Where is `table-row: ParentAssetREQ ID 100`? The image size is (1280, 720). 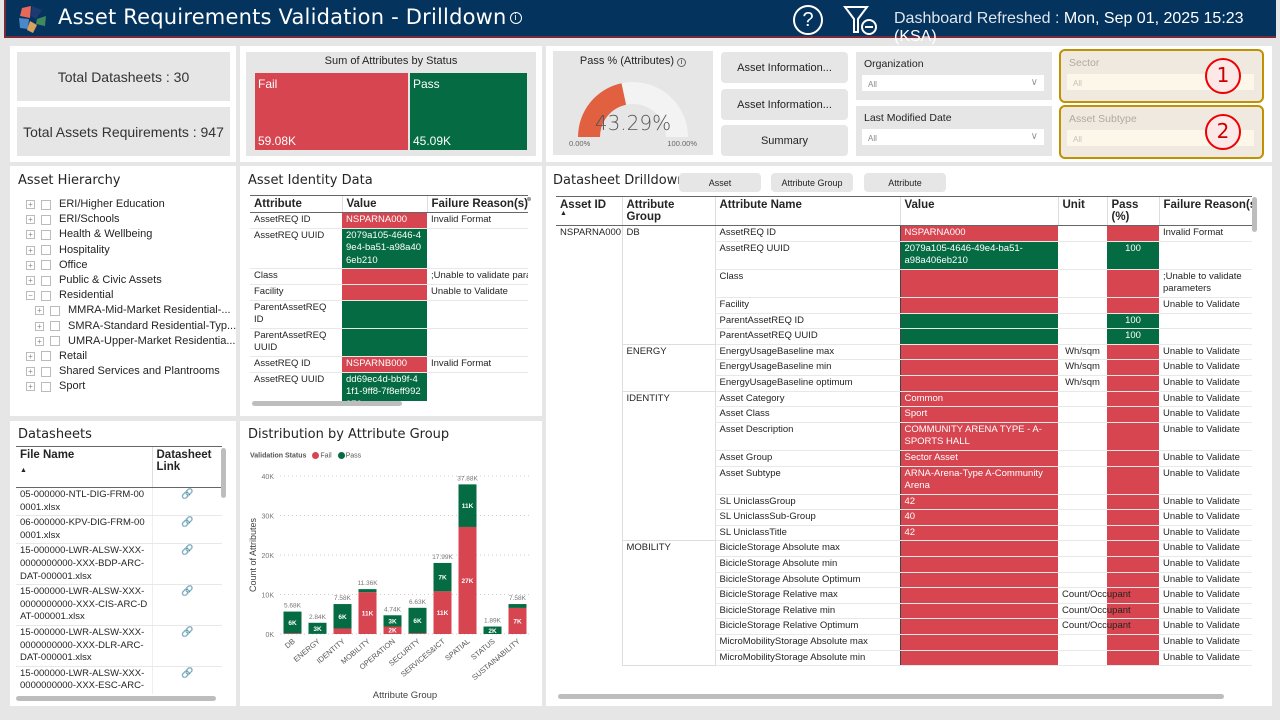
table-row: ParentAssetREQ ID 100 is located at coordinates (904, 321).